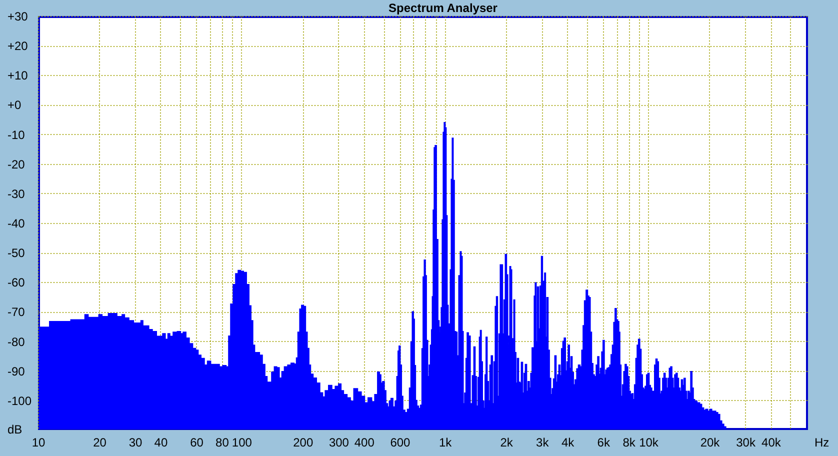 The height and width of the screenshot is (456, 838). What do you see at coordinates (568, 443) in the screenshot?
I see `x-tick-label: 4k` at bounding box center [568, 443].